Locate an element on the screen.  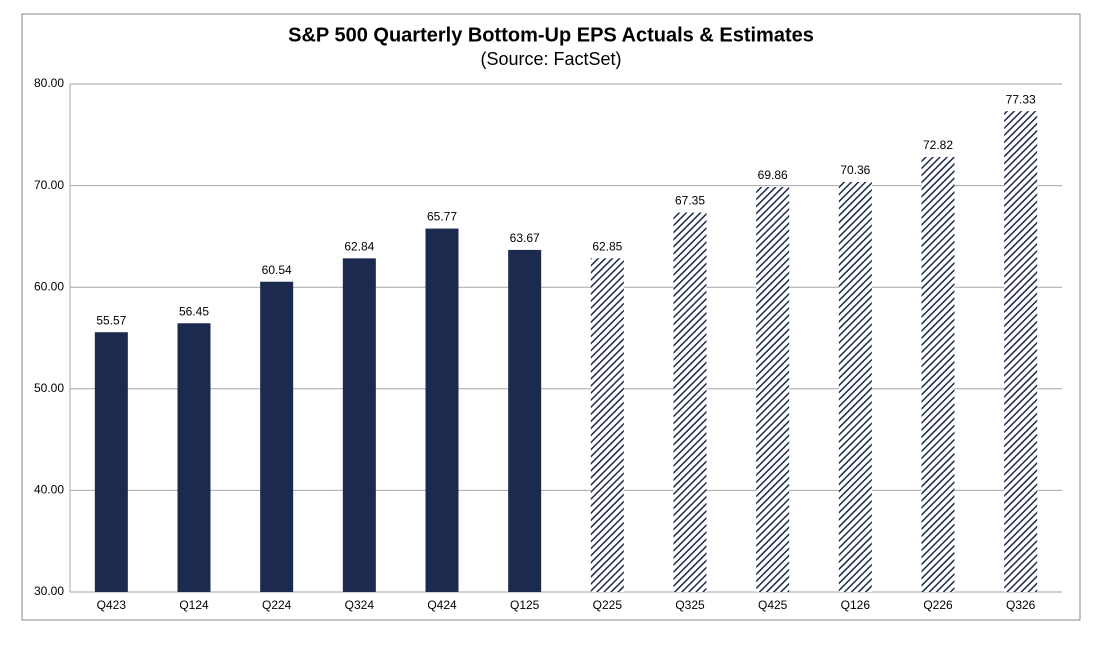
x-tick-label: Q124 is located at coordinates (194, 605).